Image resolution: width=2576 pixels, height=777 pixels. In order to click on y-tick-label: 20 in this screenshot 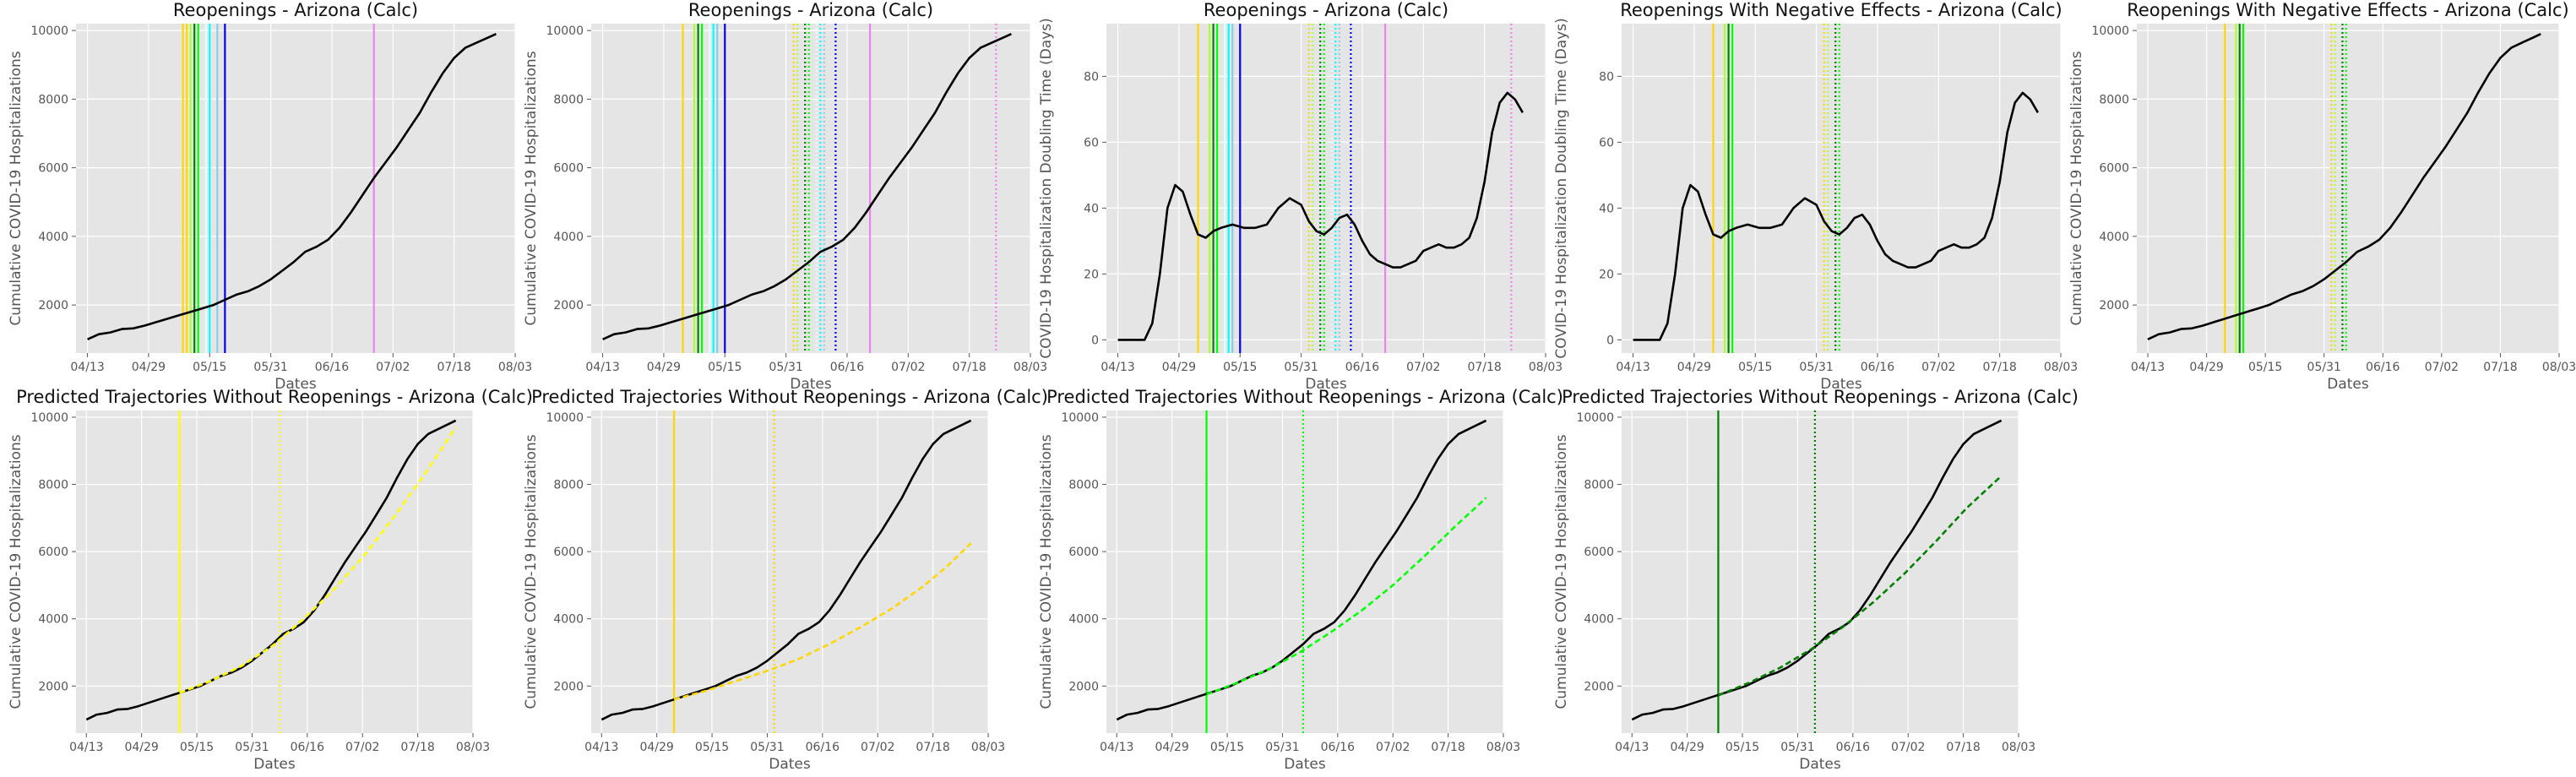, I will do `click(1091, 274)`.